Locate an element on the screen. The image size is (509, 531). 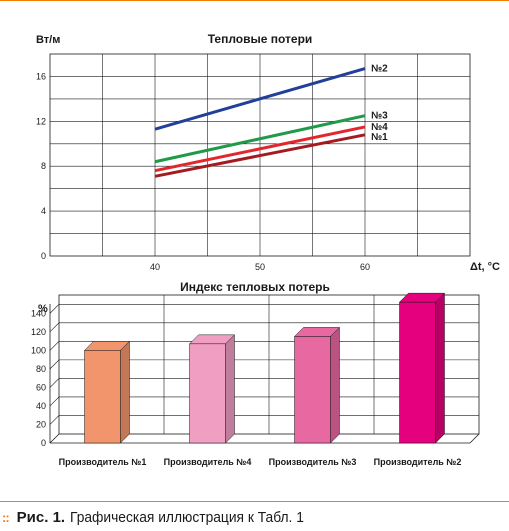
category-label: Производитель №1 is located at coordinates (103, 462).